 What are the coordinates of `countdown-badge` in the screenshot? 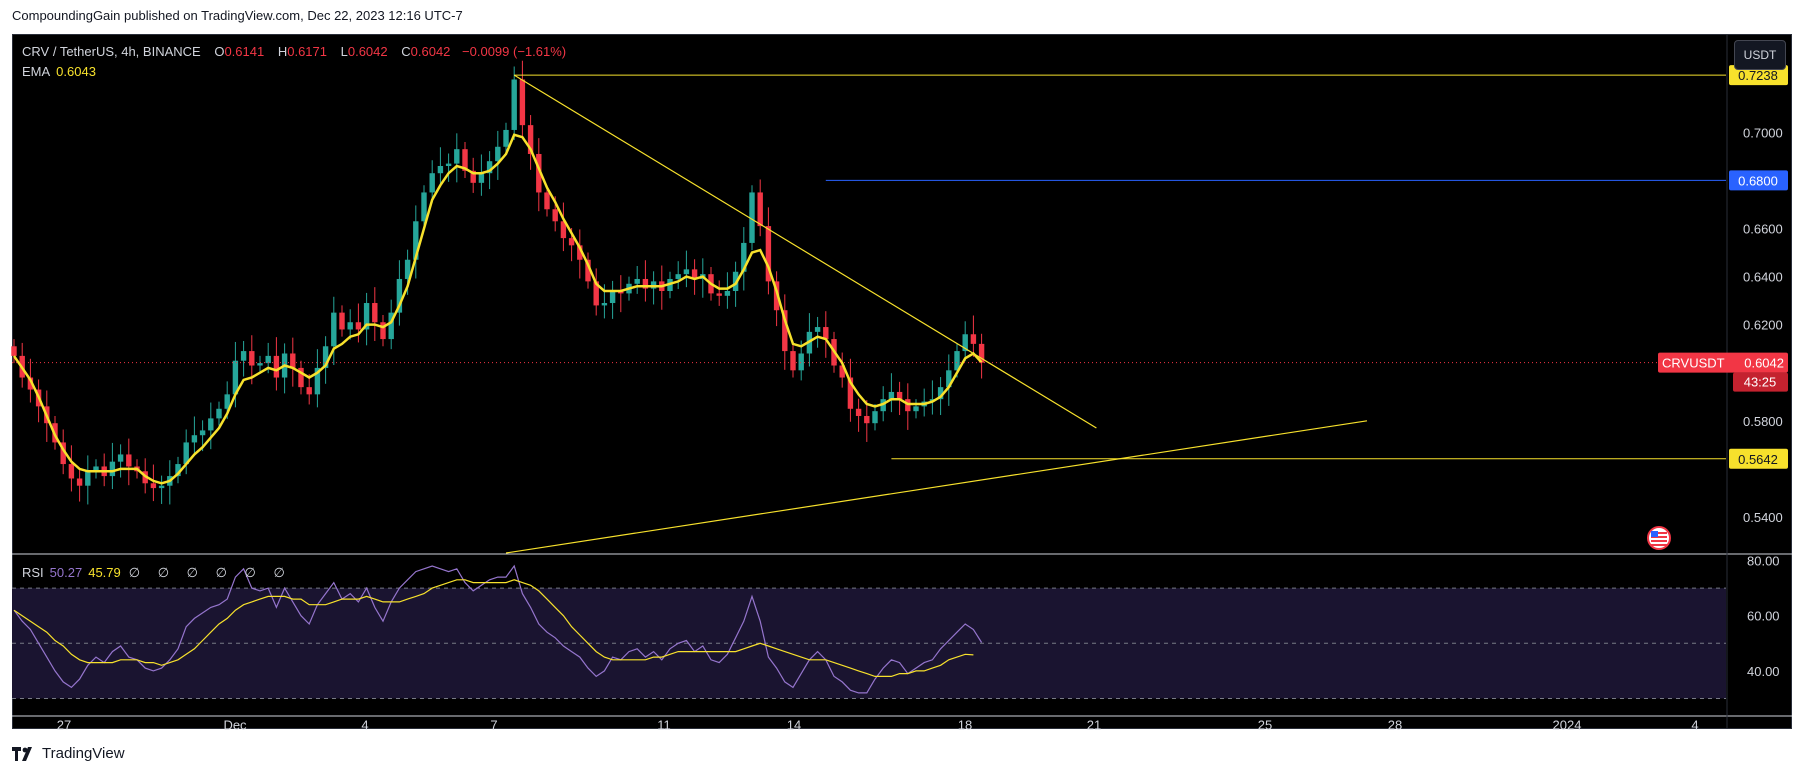 It's located at (1760, 382).